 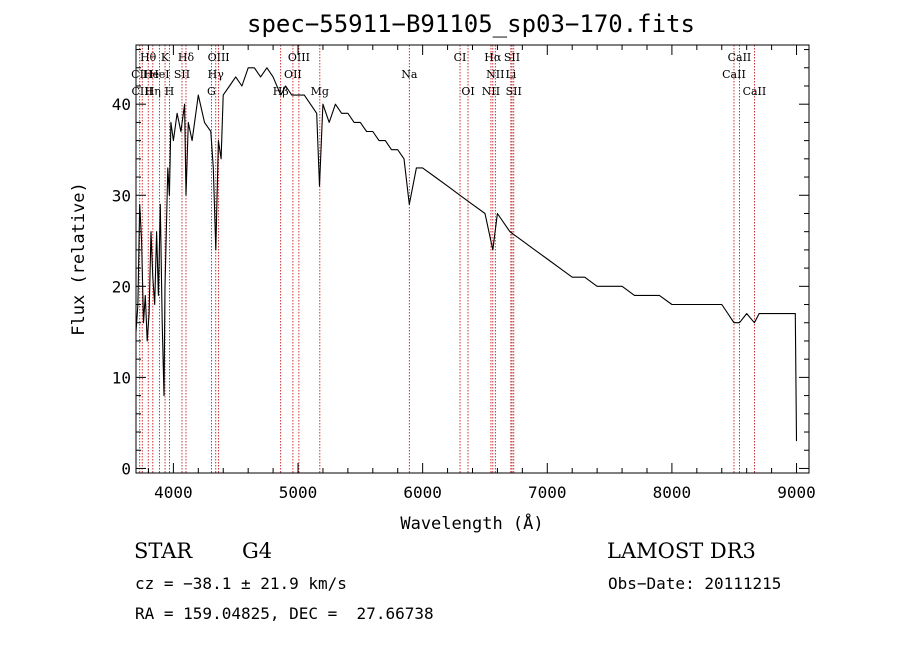 What do you see at coordinates (186, 57) in the screenshot?
I see `line-label: Hδ` at bounding box center [186, 57].